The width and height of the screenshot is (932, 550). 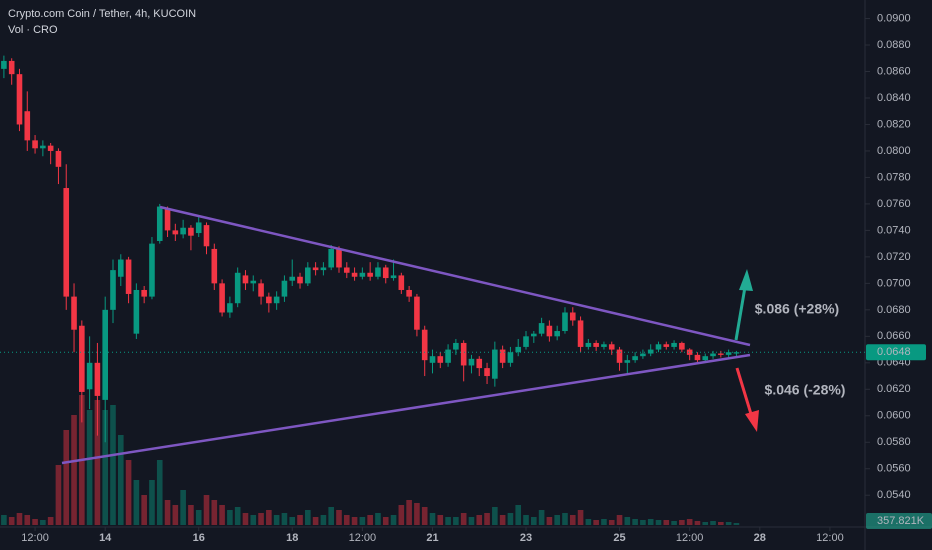 What do you see at coordinates (102, 14) in the screenshot?
I see `chart-title: Crypto.com Coin / Tether, 4h, KUCOIN` at bounding box center [102, 14].